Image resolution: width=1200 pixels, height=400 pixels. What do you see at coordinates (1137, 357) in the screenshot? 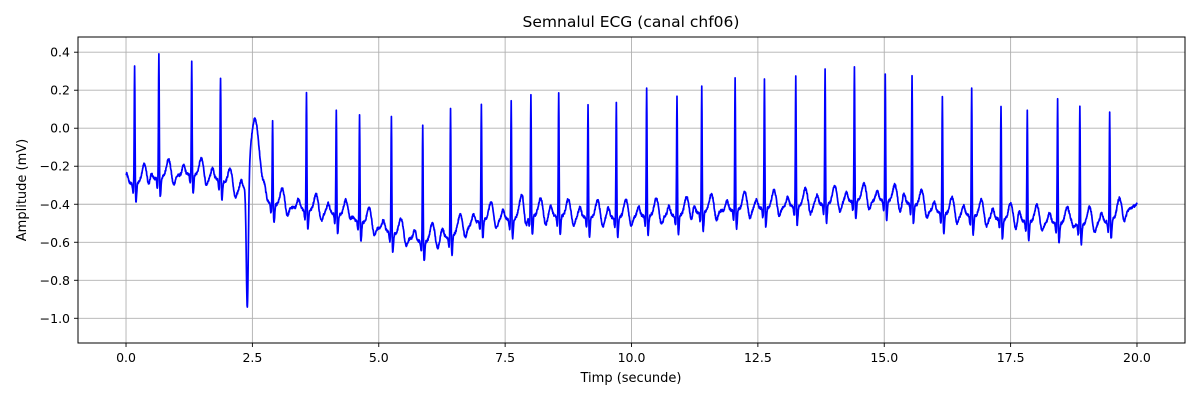
I see `x-tick-label: 20.0` at bounding box center [1137, 357].